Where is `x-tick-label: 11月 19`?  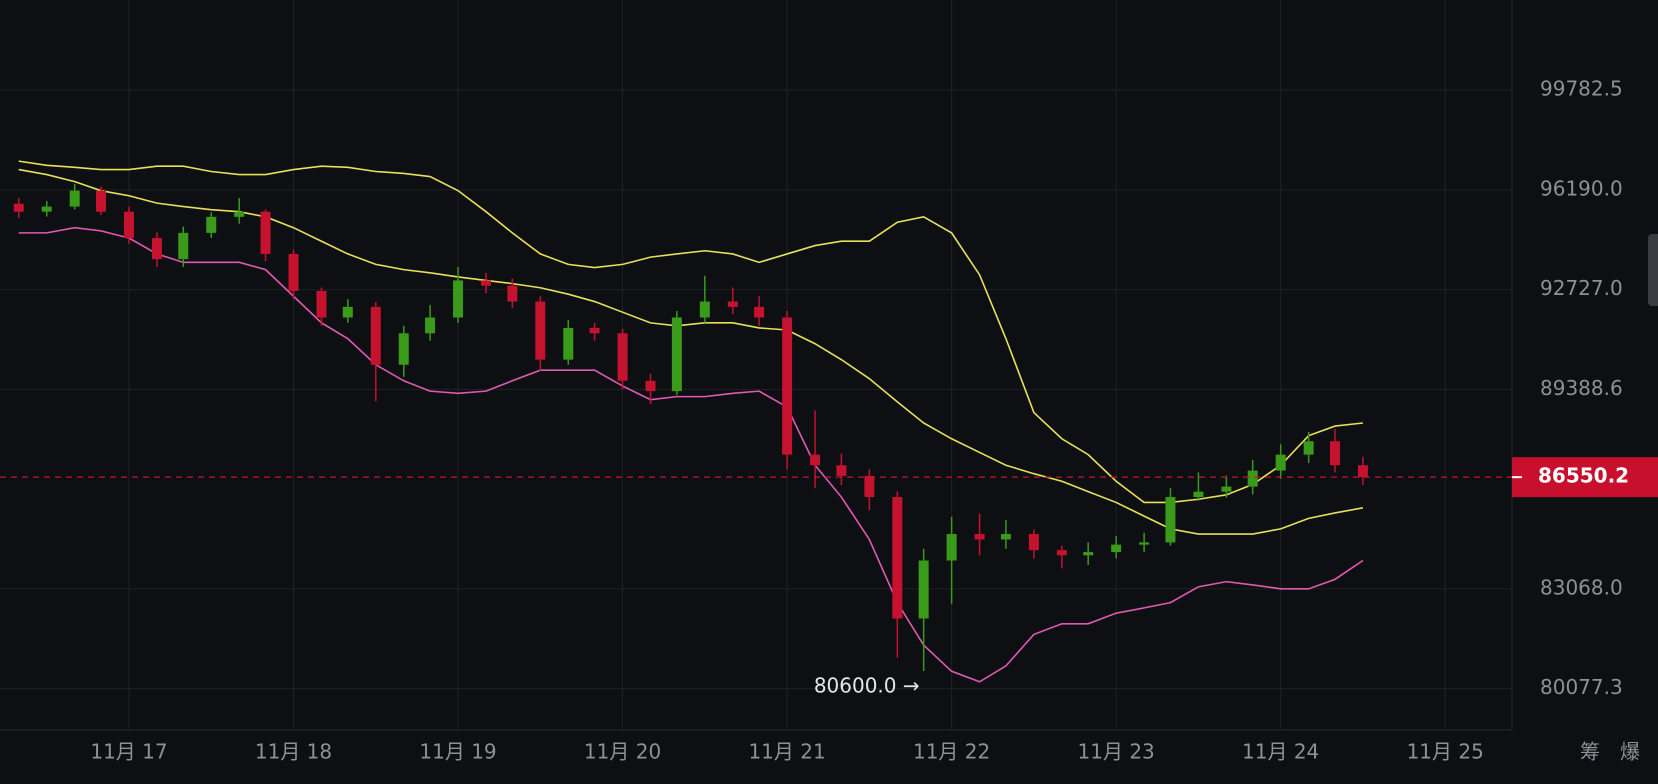
x-tick-label: 11月 19 is located at coordinates (457, 752).